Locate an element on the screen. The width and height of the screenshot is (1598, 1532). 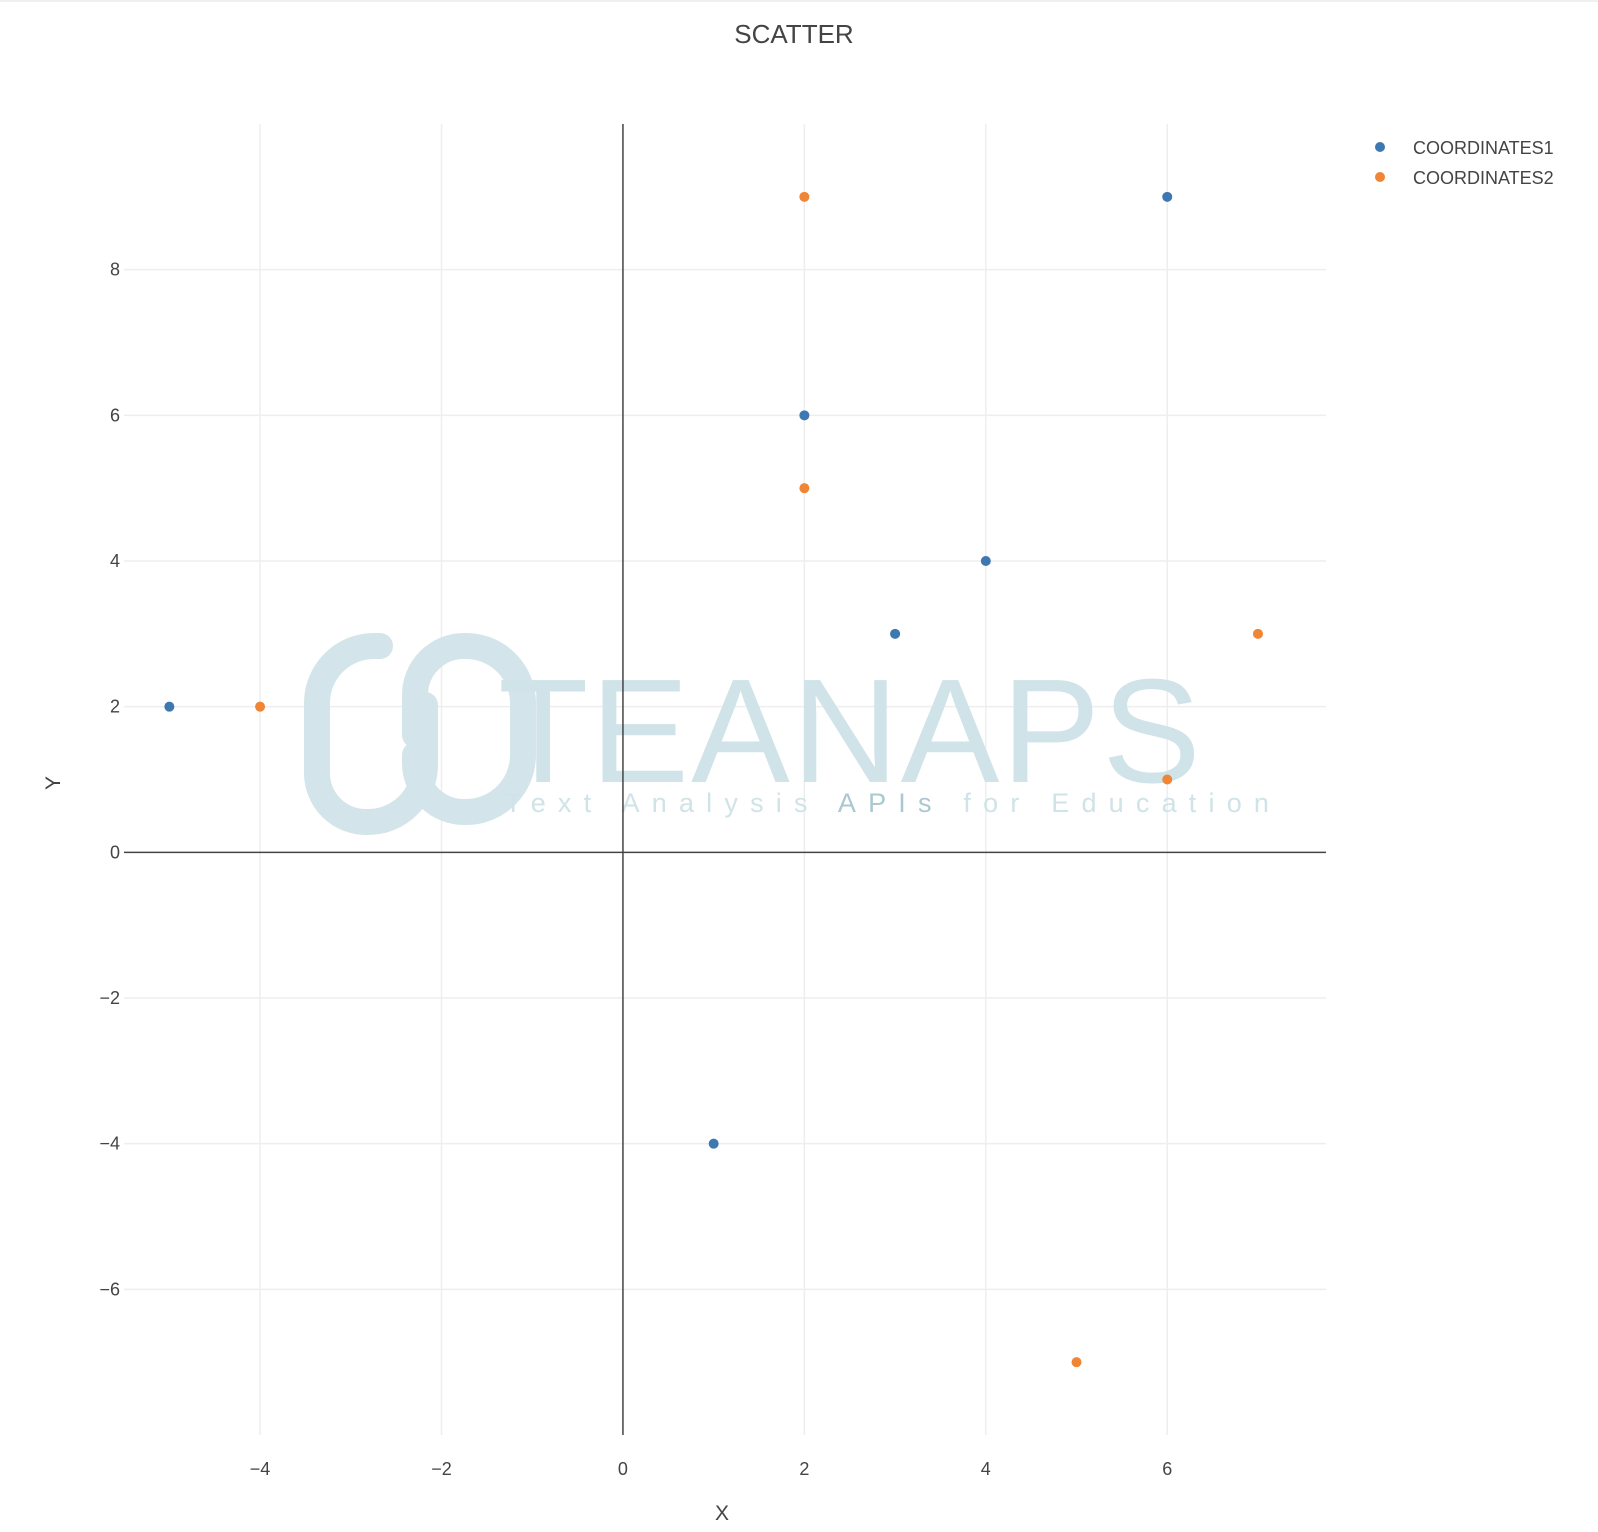
y-tick-label: −2 is located at coordinates (109, 998).